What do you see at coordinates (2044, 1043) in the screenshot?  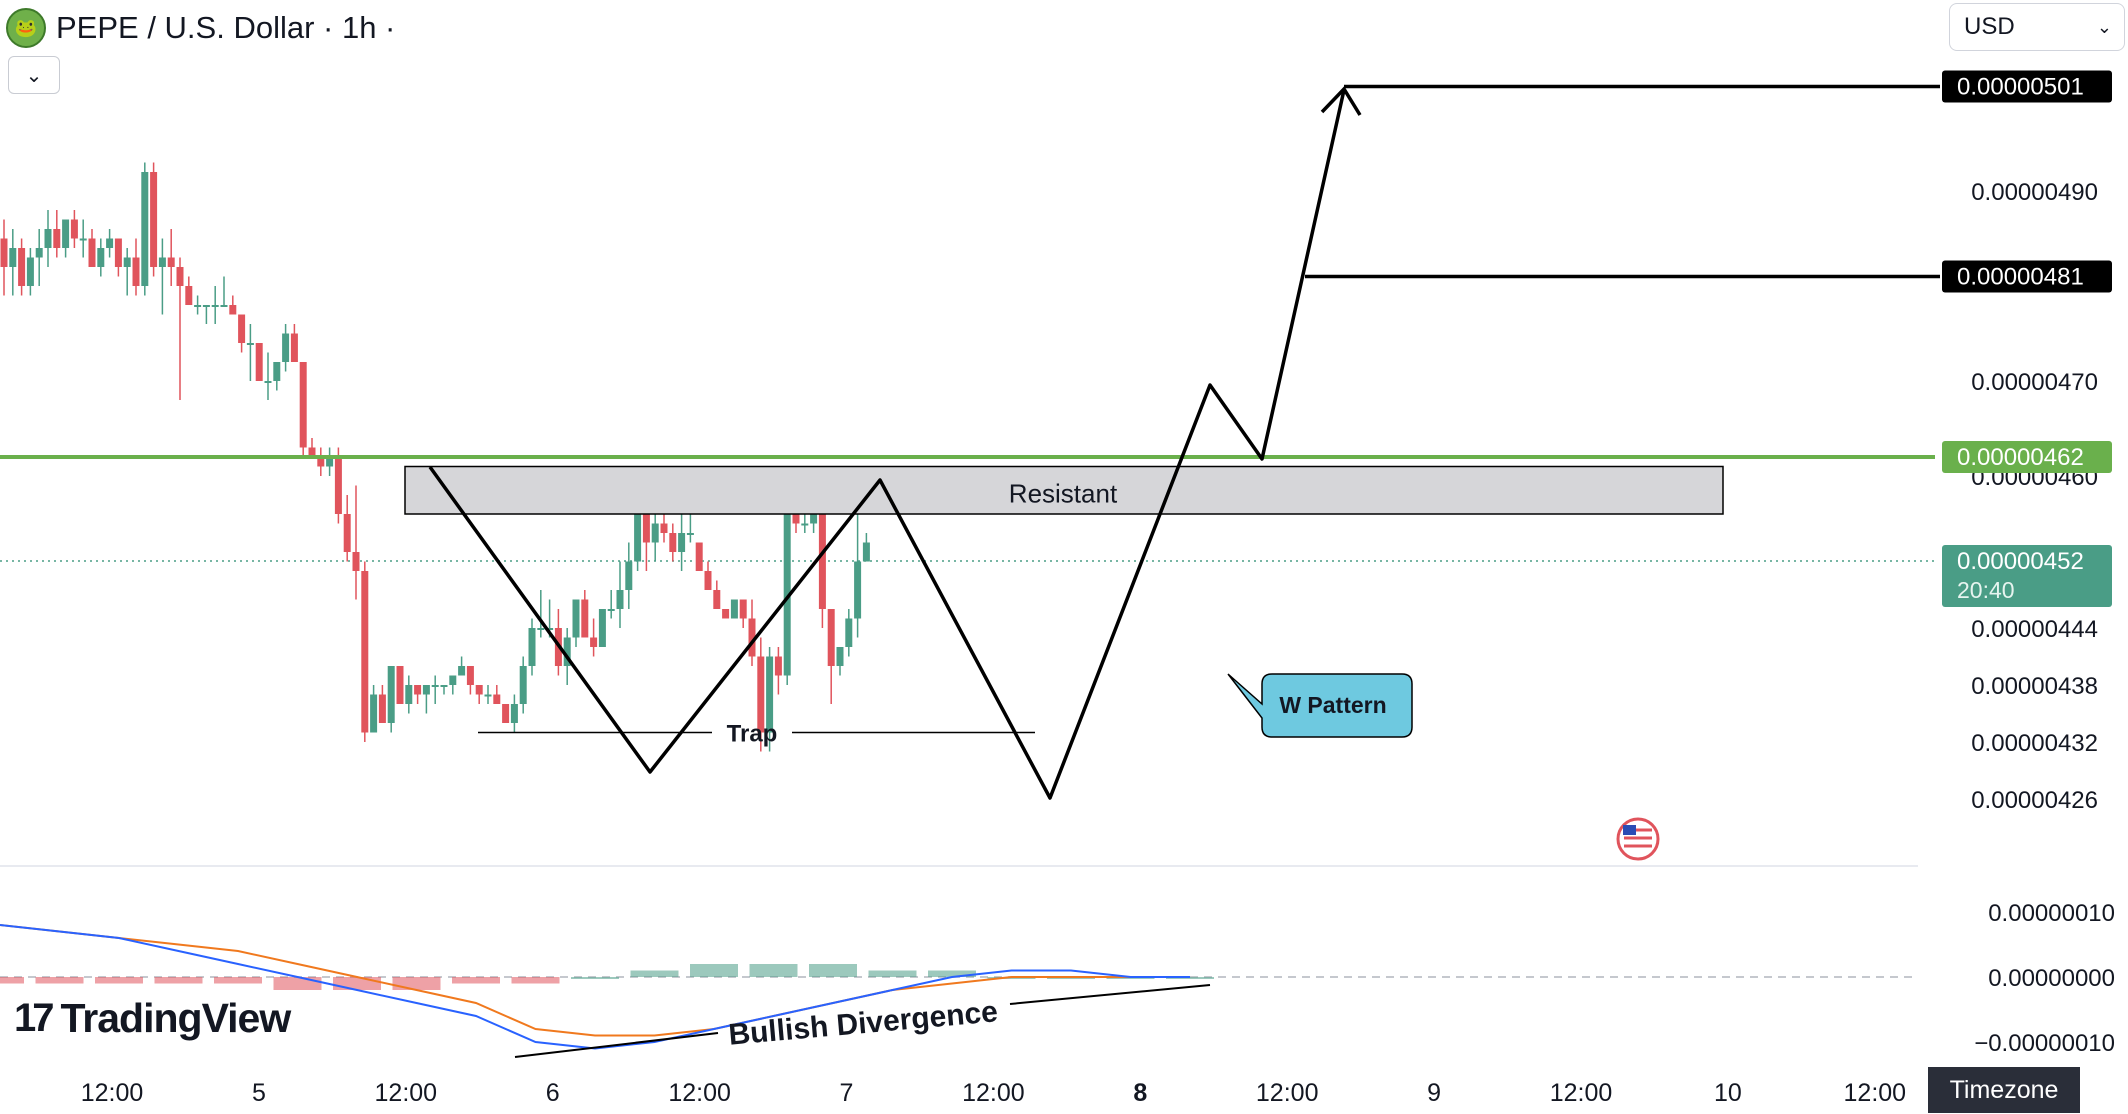 I see `macd-y-tick-label: −0.00000010` at bounding box center [2044, 1043].